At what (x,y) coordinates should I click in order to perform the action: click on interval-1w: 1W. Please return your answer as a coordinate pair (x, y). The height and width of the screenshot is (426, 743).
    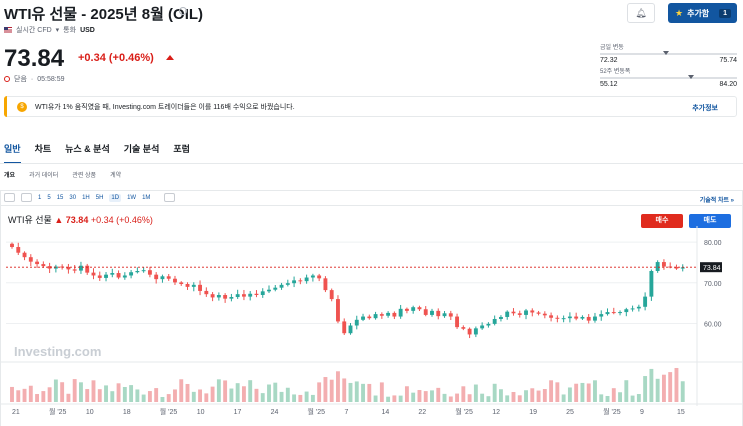
    Looking at the image, I should click on (132, 197).